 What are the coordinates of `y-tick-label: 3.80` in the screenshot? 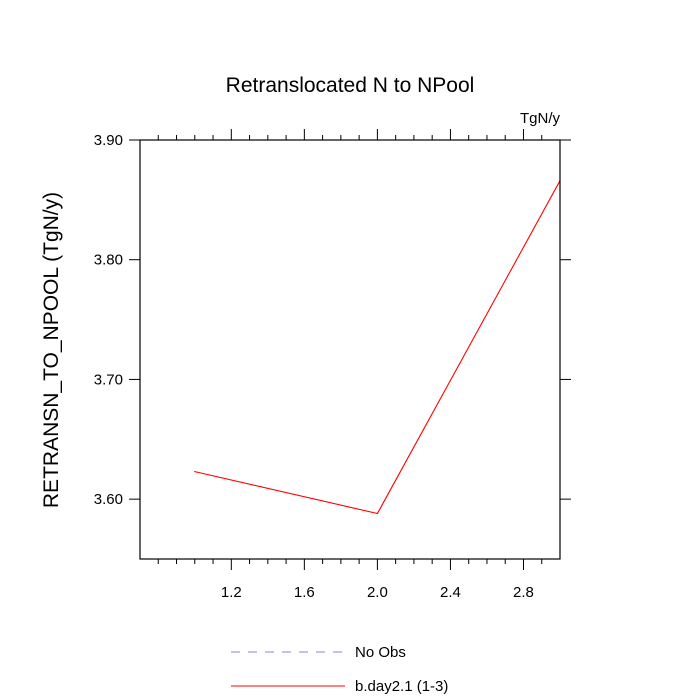 It's located at (108, 260).